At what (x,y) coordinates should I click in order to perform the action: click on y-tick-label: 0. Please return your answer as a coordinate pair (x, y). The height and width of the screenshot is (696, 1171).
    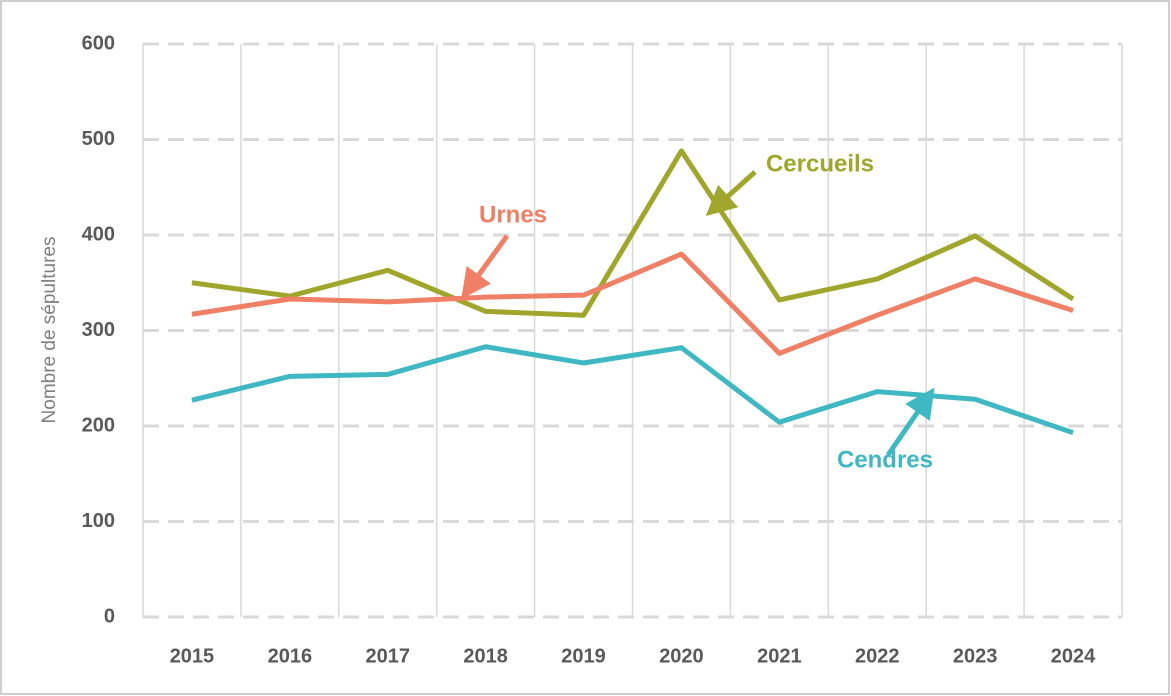
    Looking at the image, I should click on (109, 616).